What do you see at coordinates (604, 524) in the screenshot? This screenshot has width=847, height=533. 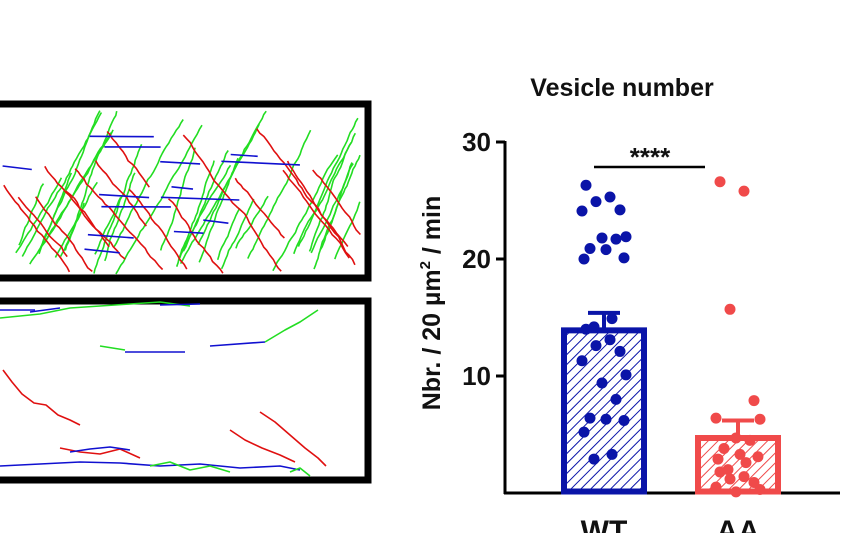 I see `x-category-label: WT` at bounding box center [604, 524].